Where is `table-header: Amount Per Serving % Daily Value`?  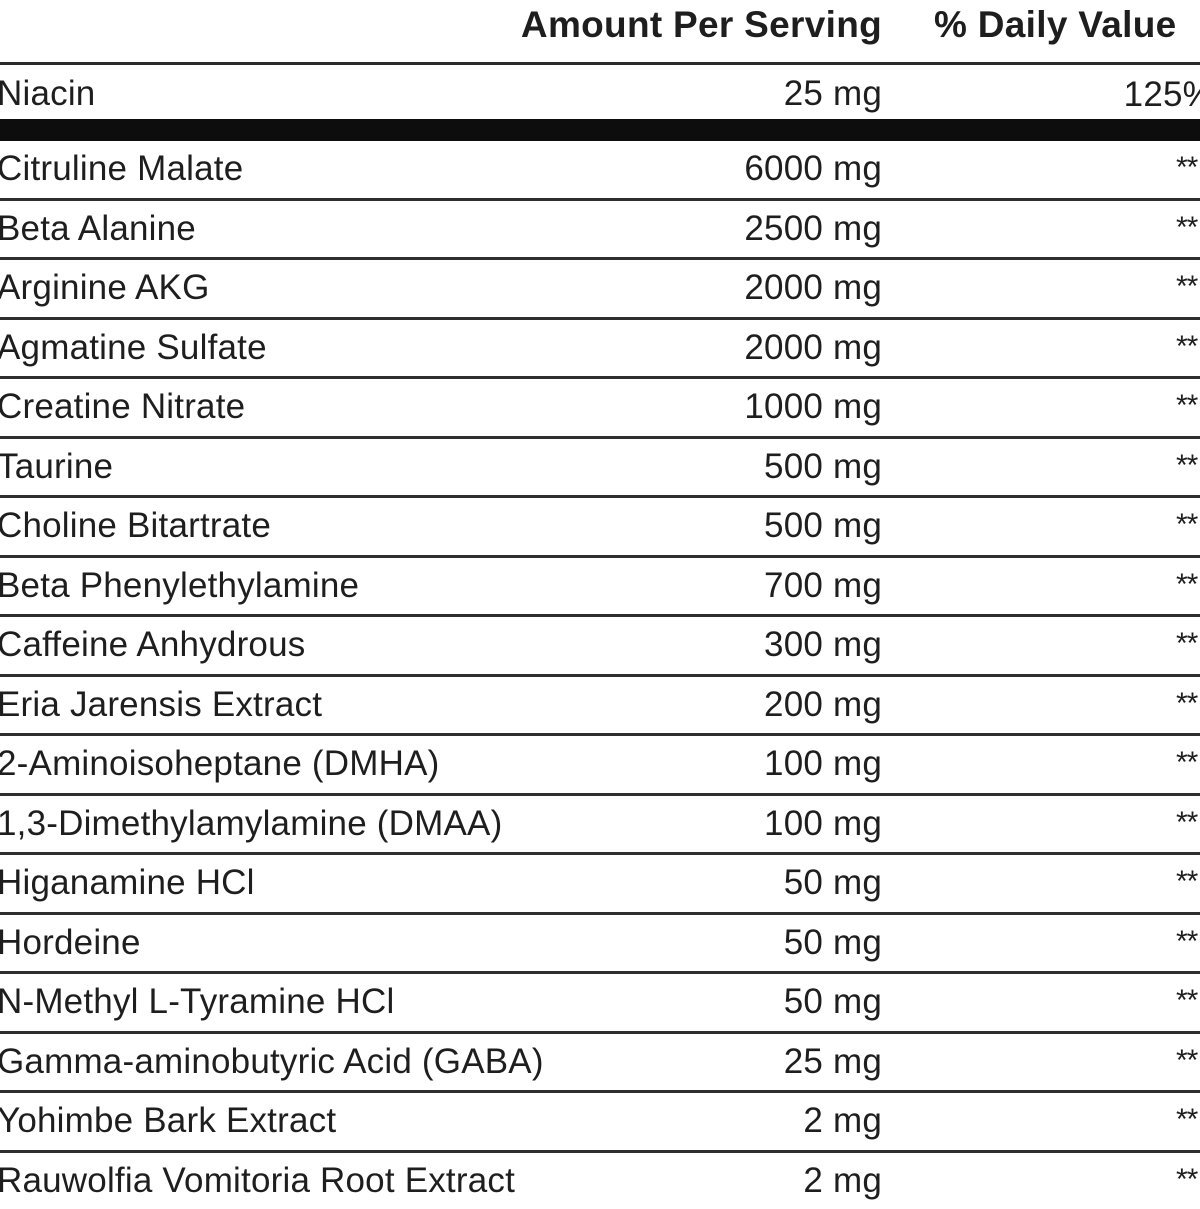
table-header: Amount Per Serving % Daily Value is located at coordinates (600, 32).